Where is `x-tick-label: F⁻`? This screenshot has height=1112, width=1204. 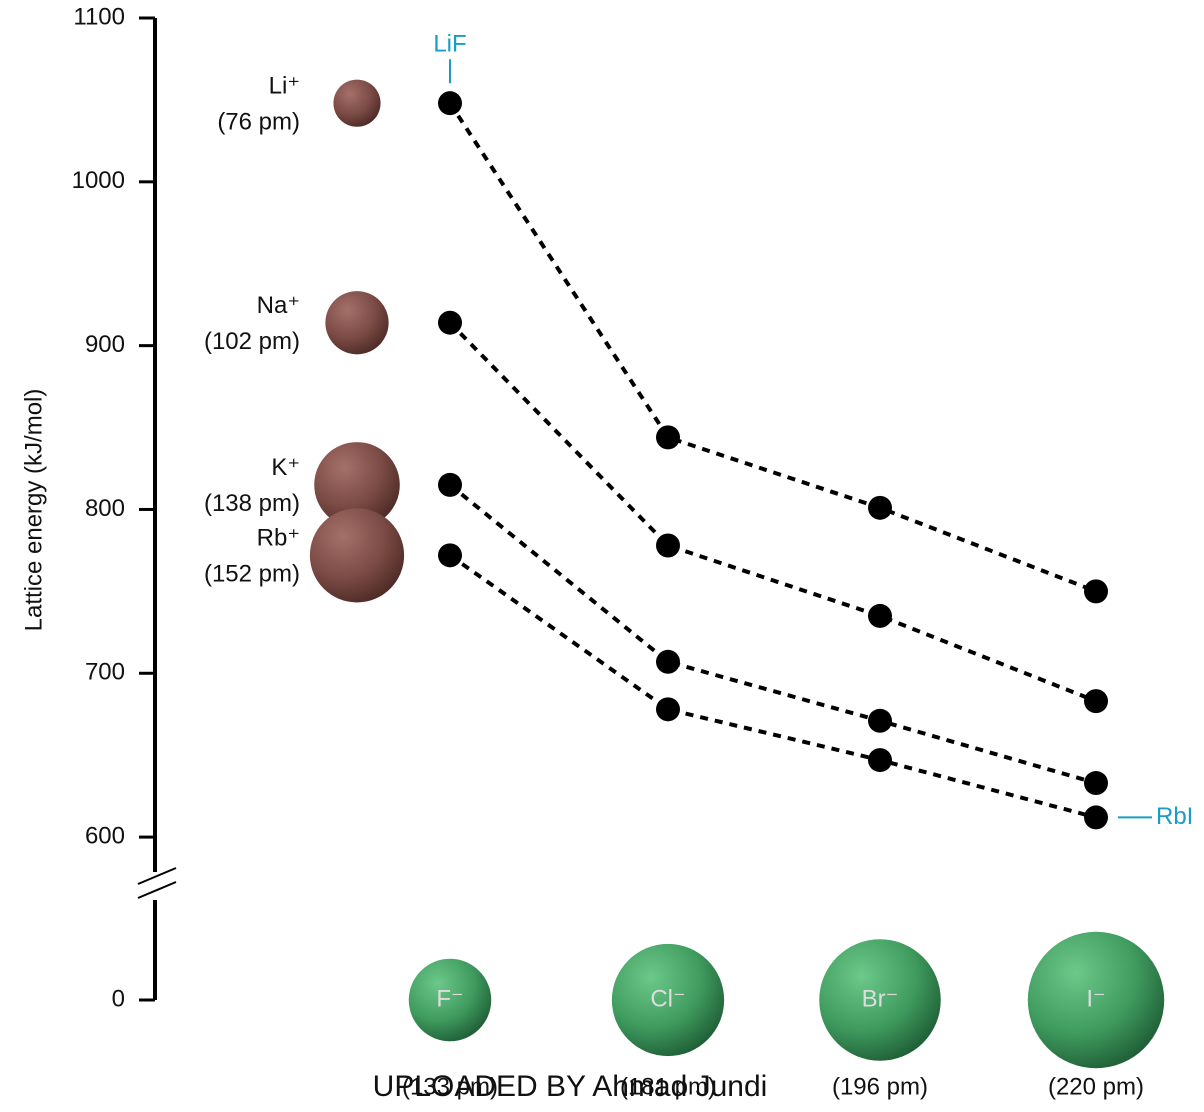 x-tick-label: F⁻ is located at coordinates (449, 998).